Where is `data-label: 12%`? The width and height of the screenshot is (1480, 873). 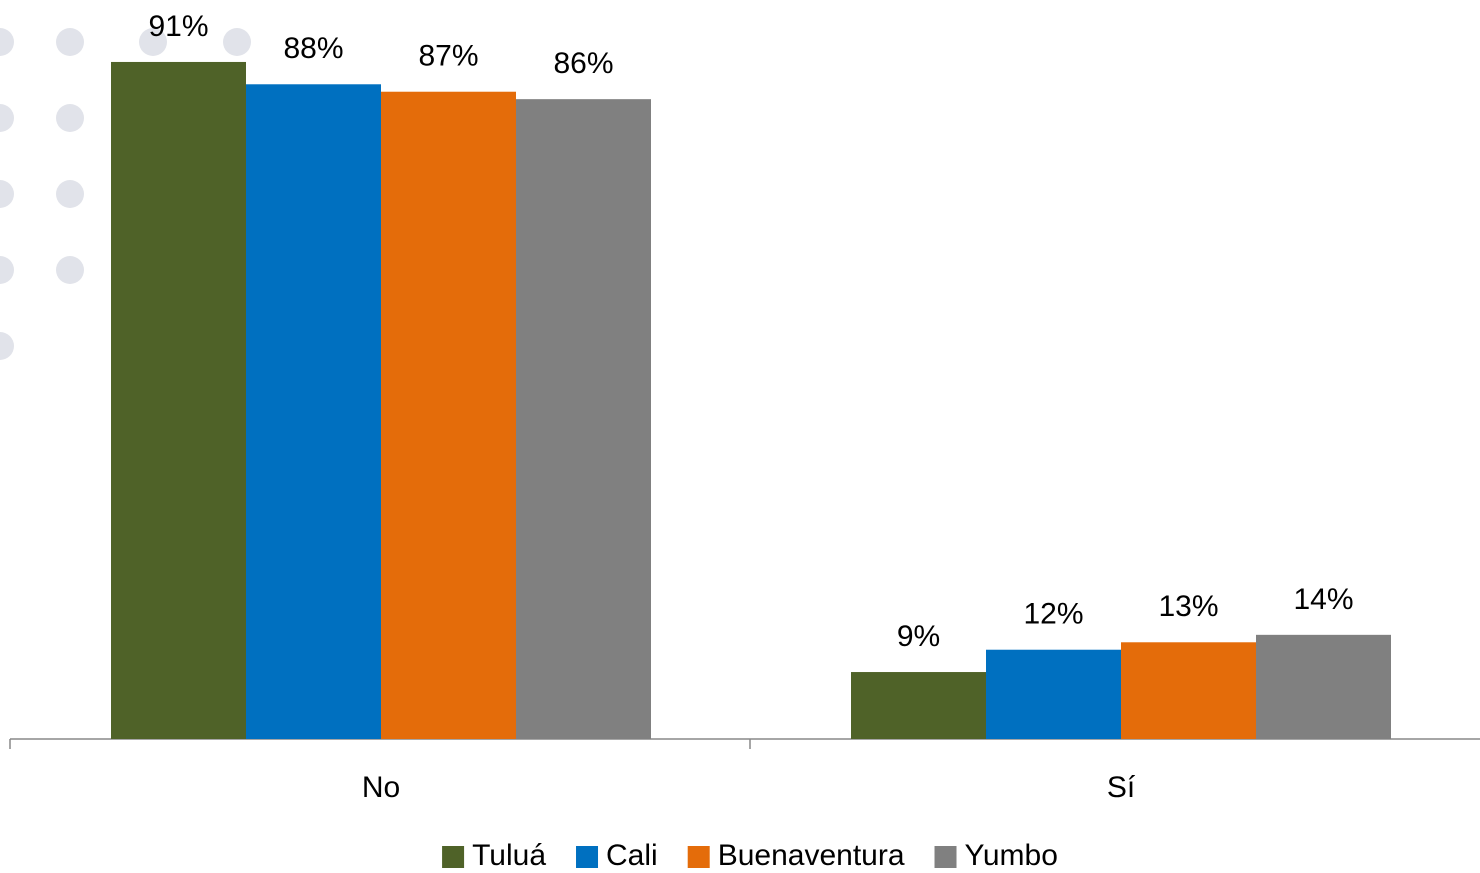
data-label: 12% is located at coordinates (1053, 614).